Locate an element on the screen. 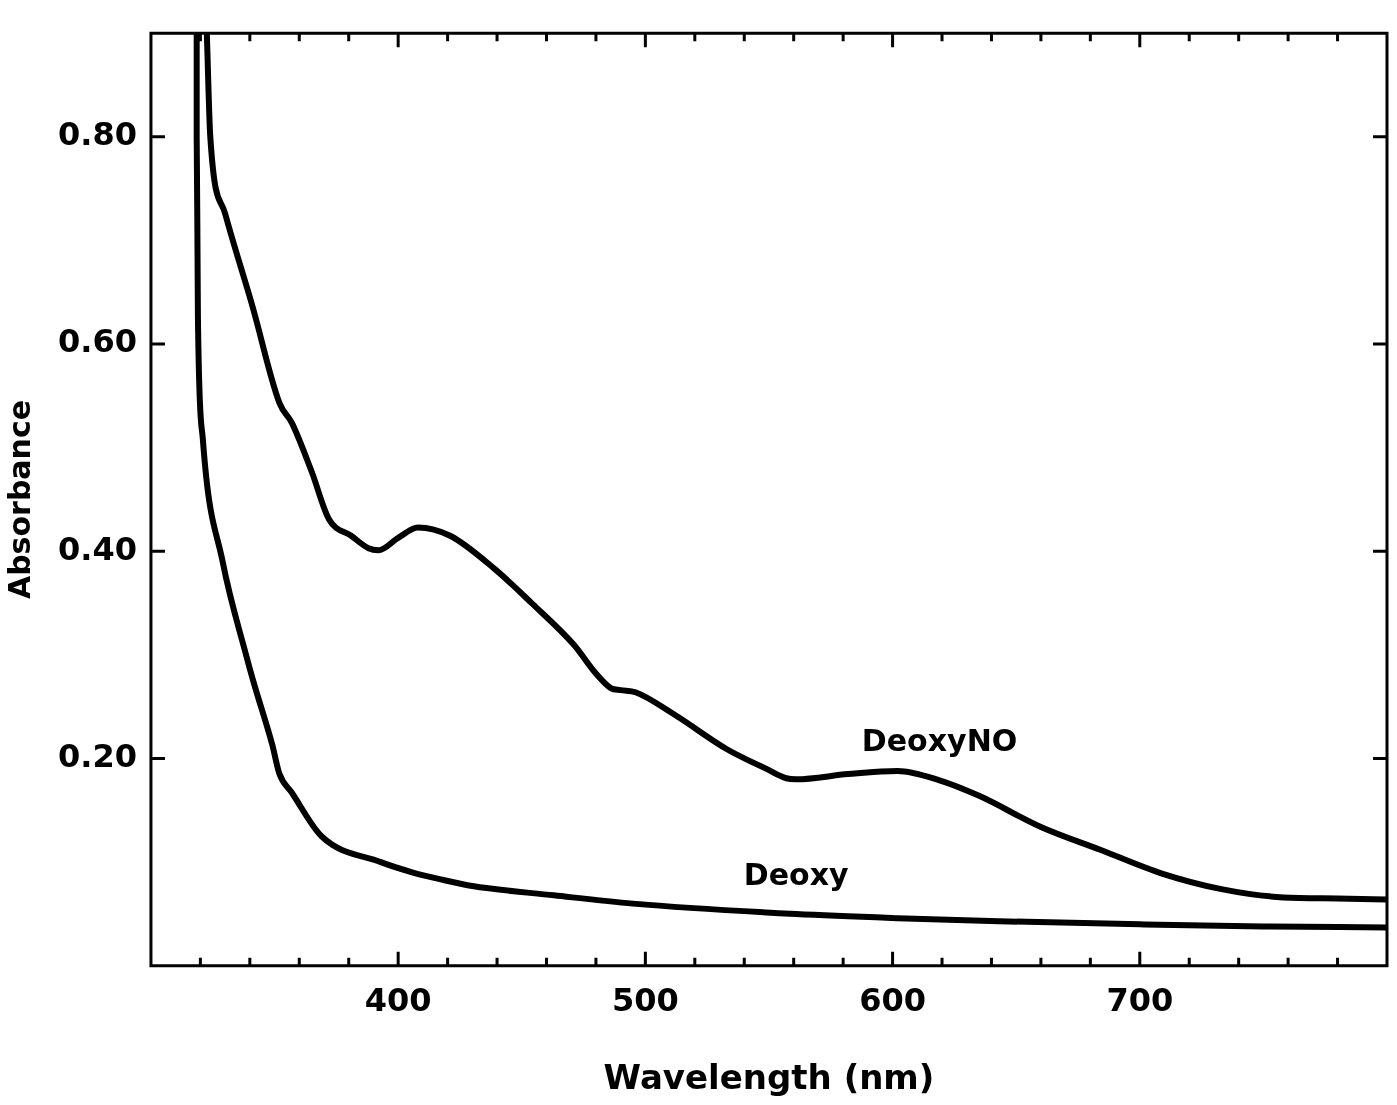 This screenshot has width=1397, height=1105. y-tick-label: 0.80 is located at coordinates (97, 134).